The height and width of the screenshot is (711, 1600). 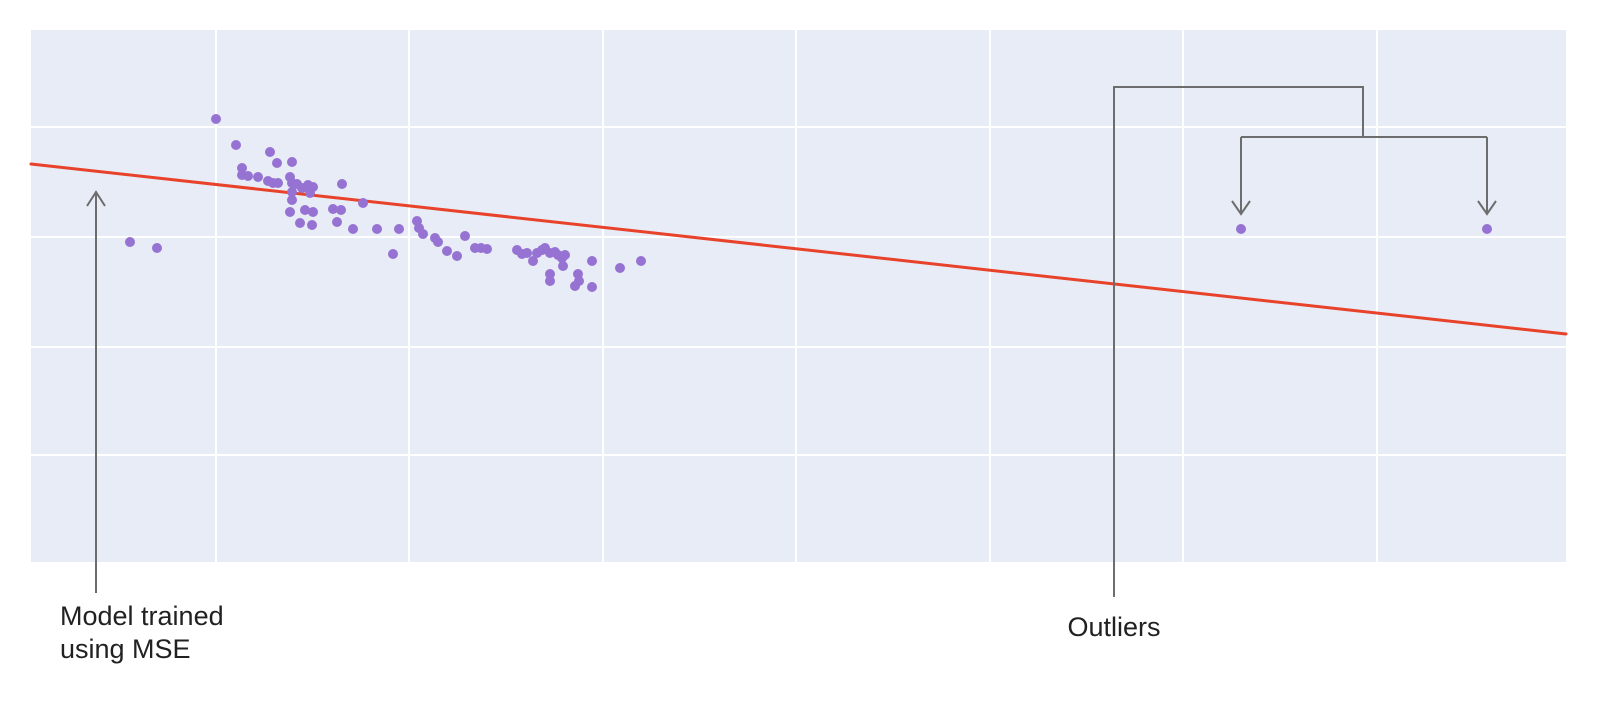 What do you see at coordinates (1364, 229) in the screenshot?
I see `scatter-series-outliers` at bounding box center [1364, 229].